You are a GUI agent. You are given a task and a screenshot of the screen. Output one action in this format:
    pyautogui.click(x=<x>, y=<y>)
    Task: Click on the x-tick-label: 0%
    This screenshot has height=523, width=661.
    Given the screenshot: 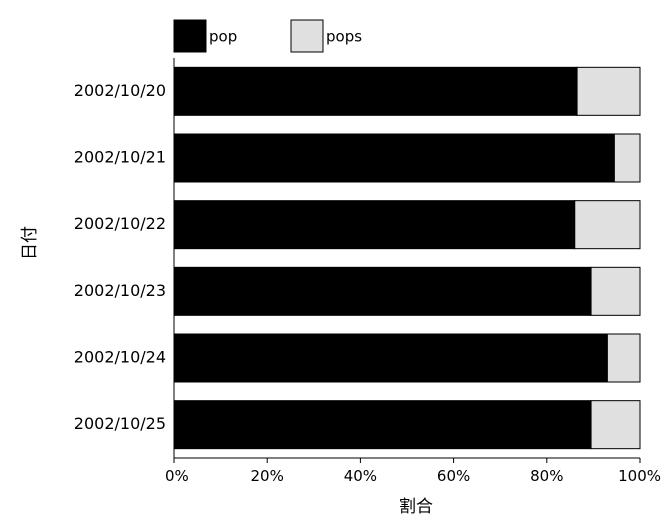 What is the action you would take?
    pyautogui.click(x=177, y=476)
    